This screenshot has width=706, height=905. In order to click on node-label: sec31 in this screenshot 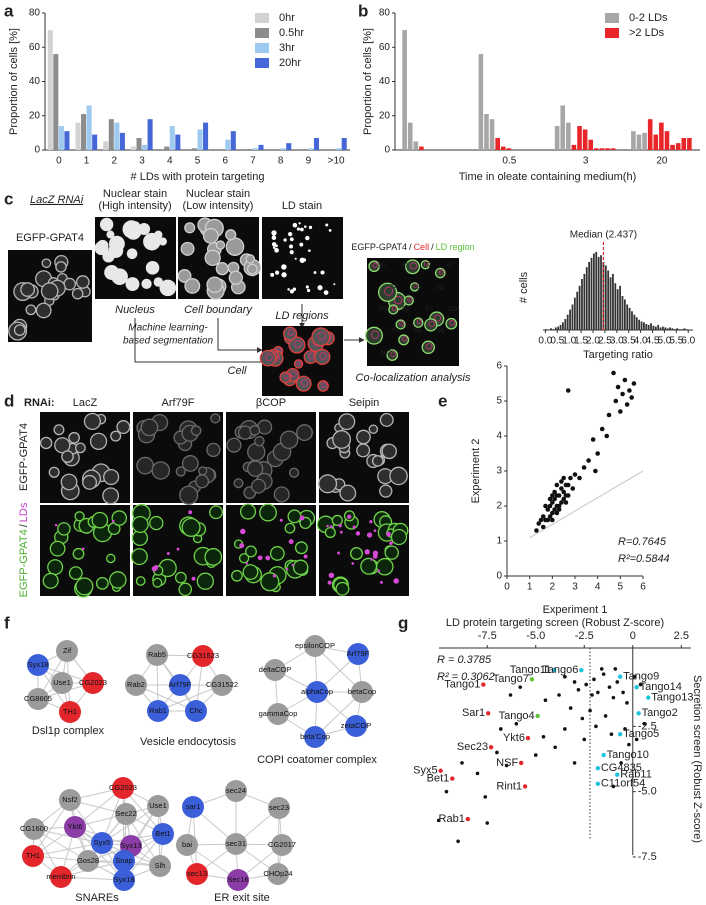, I will do `click(236, 843)`.